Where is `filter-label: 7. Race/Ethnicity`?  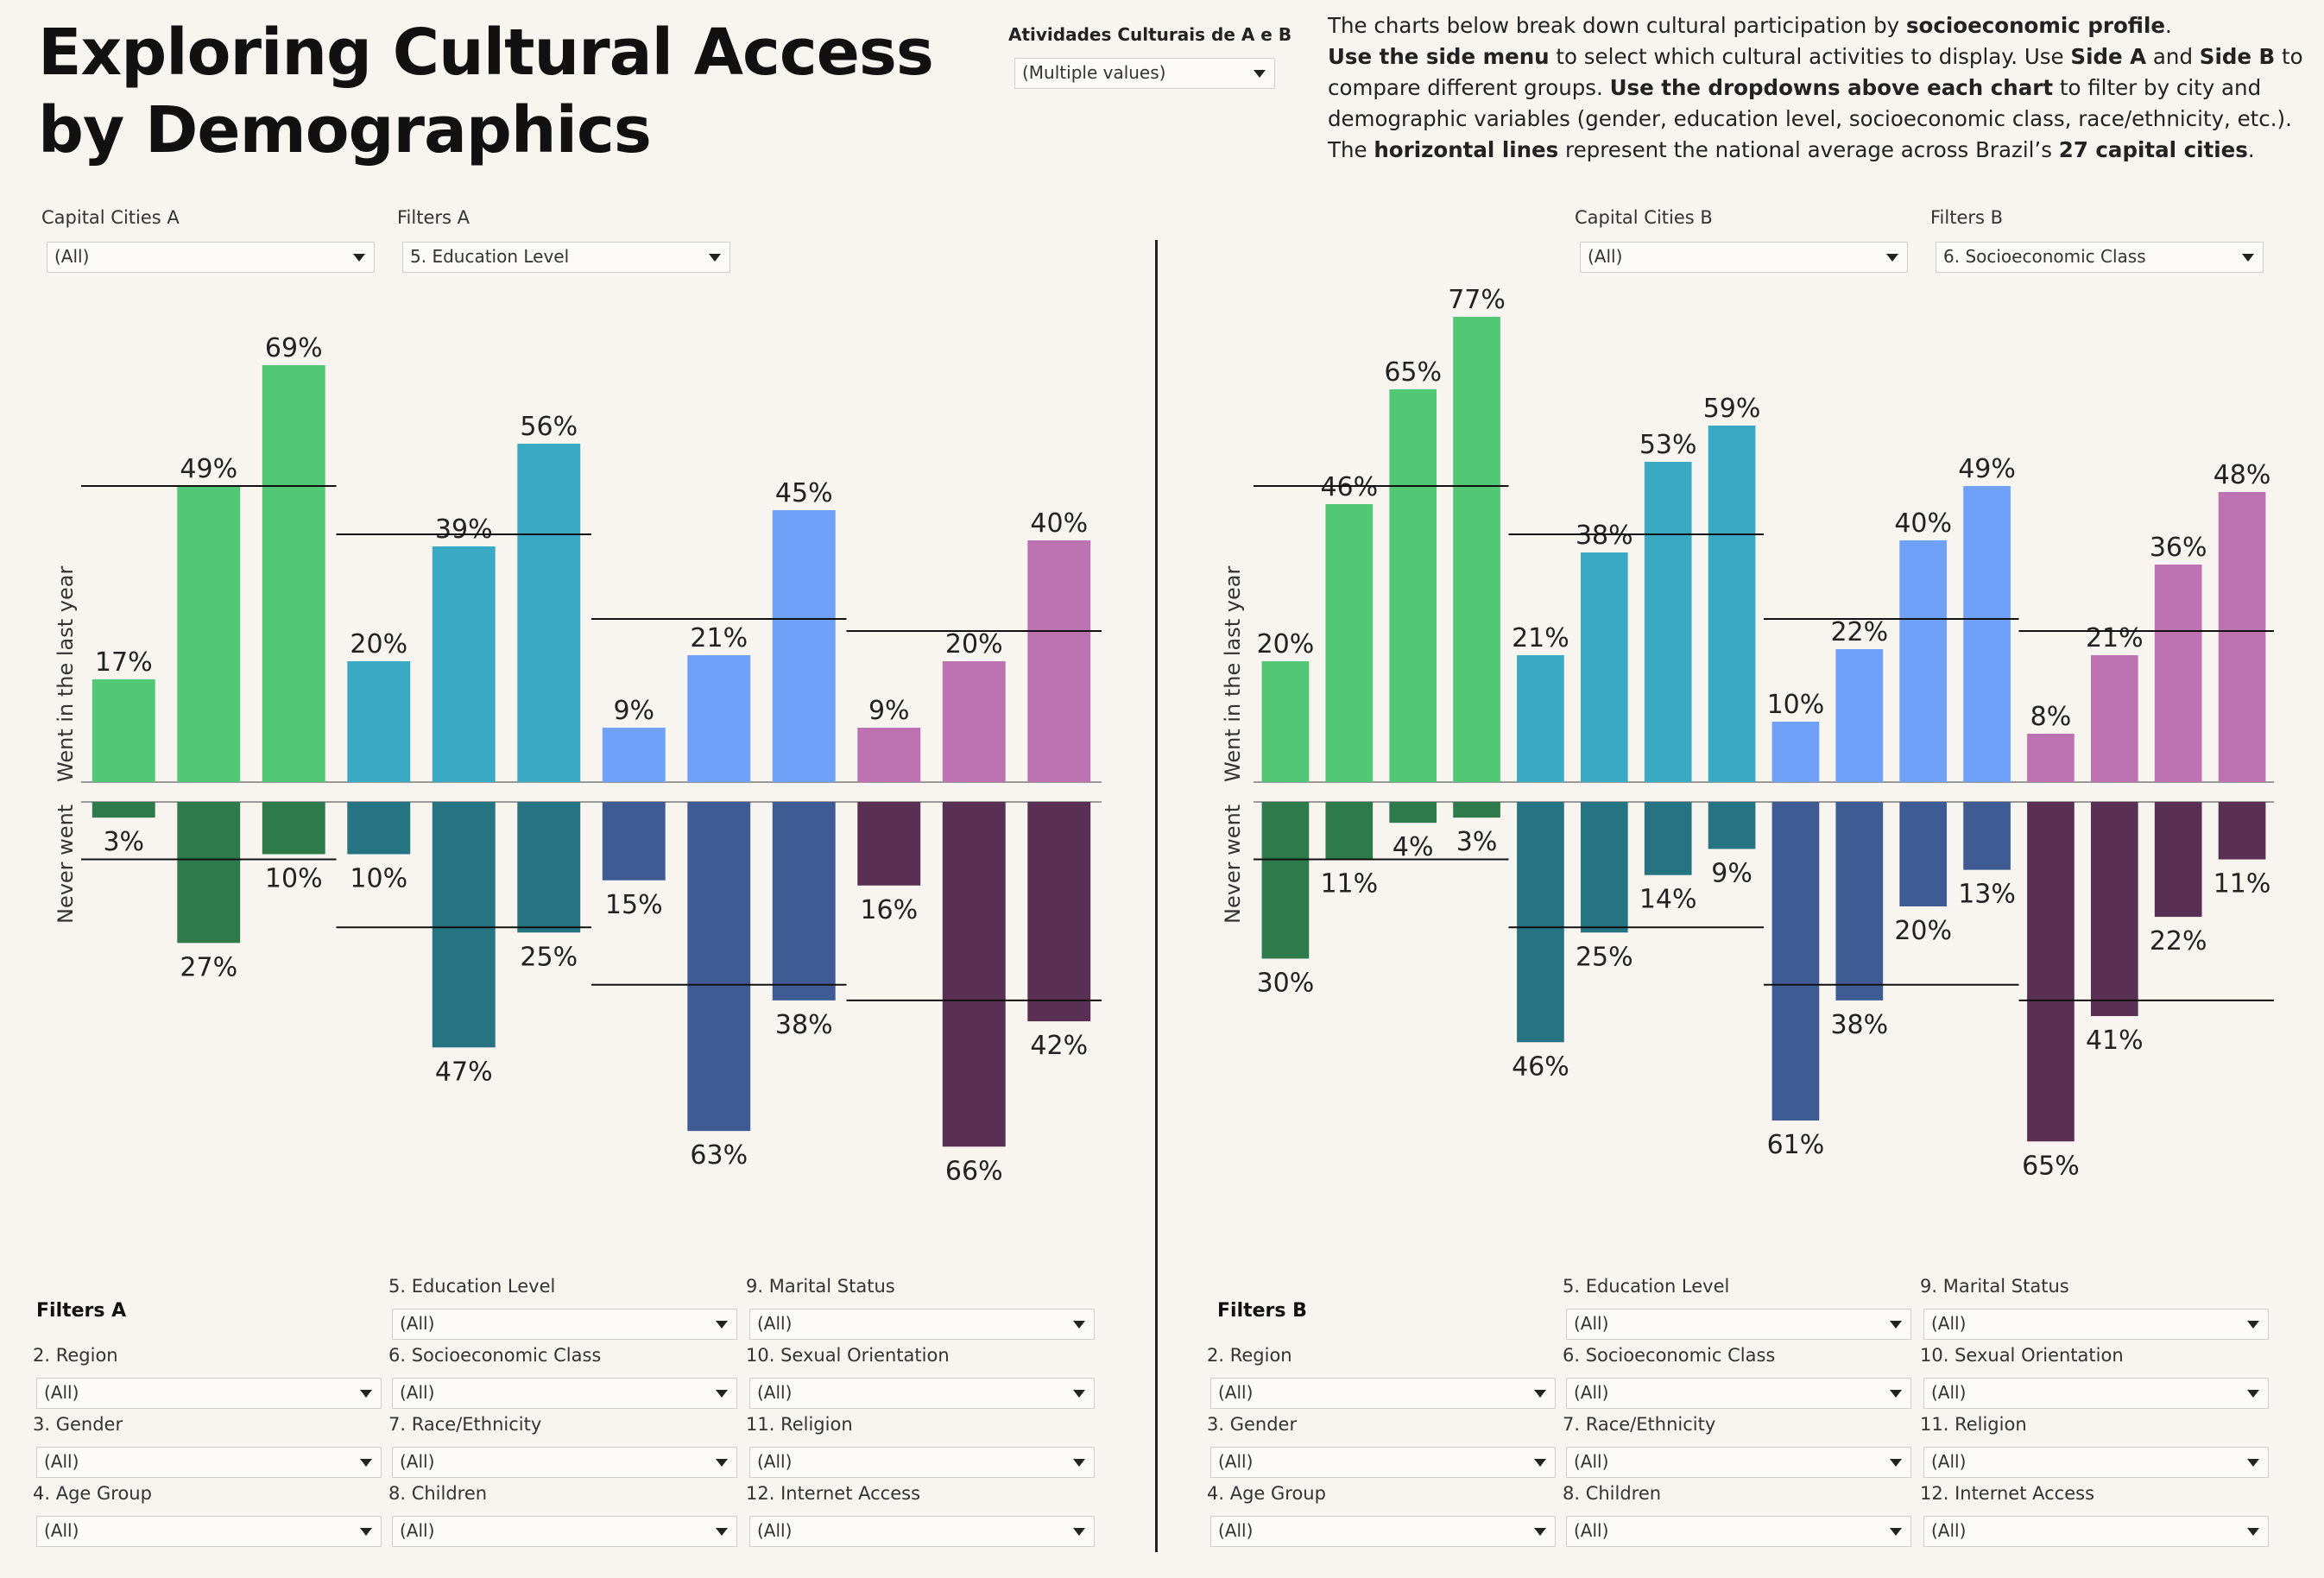 filter-label: 7. Race/Ethnicity is located at coordinates (465, 1424).